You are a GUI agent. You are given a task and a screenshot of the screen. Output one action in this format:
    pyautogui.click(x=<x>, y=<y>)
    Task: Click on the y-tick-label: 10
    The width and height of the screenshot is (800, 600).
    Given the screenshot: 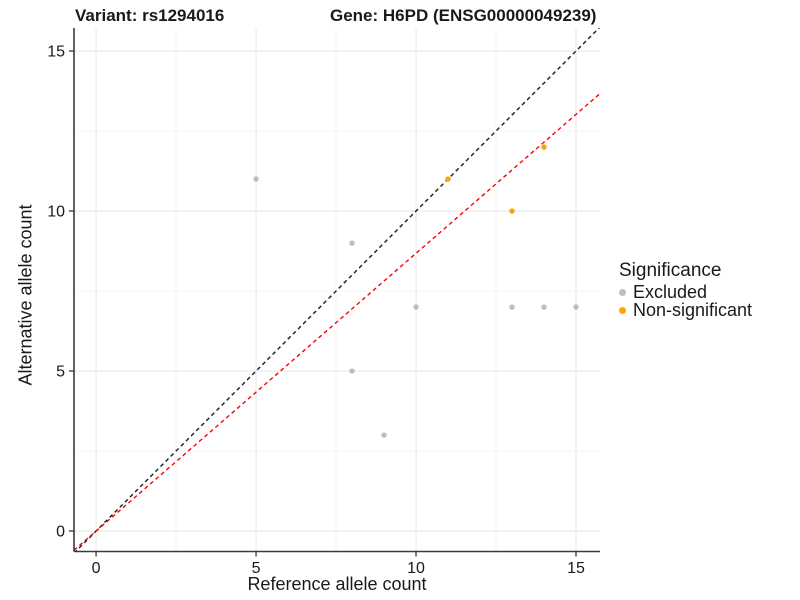 What is the action you would take?
    pyautogui.click(x=56, y=212)
    